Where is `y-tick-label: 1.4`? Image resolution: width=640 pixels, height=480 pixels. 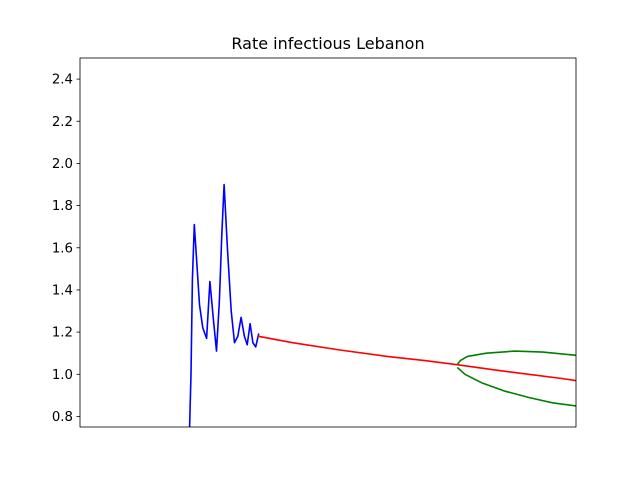 y-tick-label: 1.4 is located at coordinates (62, 291).